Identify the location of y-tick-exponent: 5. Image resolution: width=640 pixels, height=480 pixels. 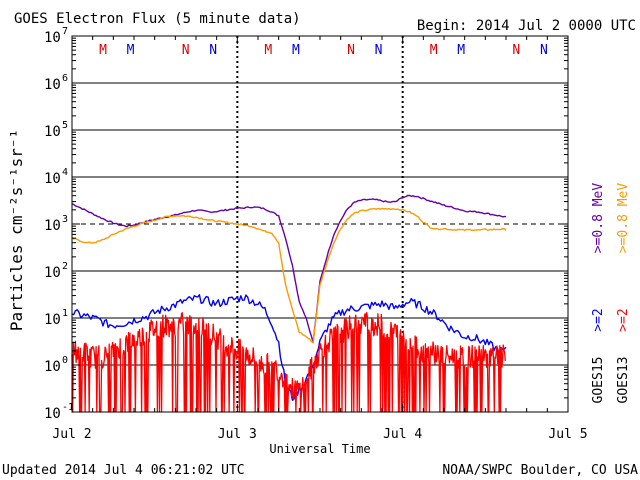
(65, 125).